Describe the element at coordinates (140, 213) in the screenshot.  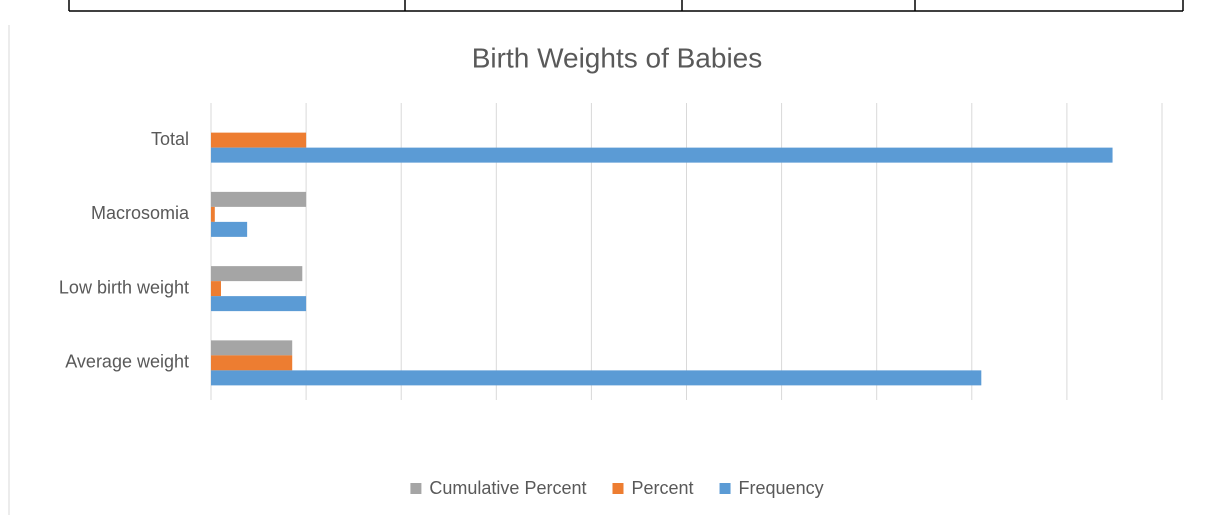
I see `y-tick-label: Macrosomia` at that location.